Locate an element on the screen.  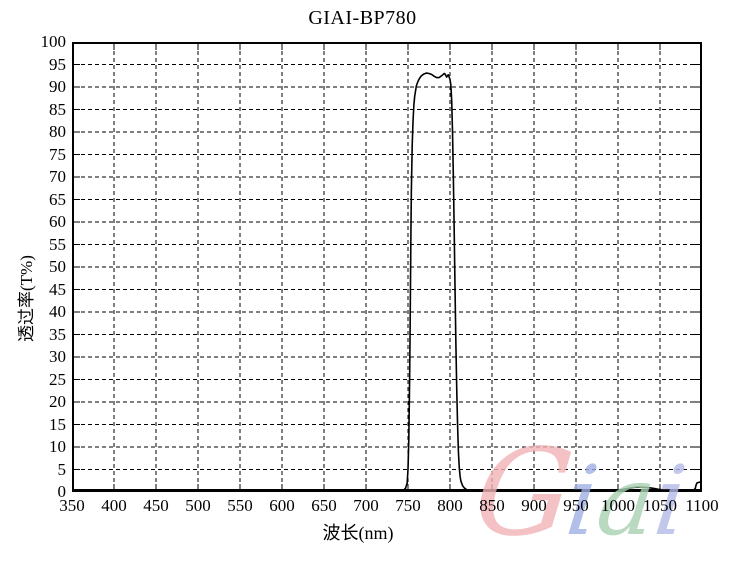
y-axis-title: 透过率(T%) is located at coordinates (26, 298).